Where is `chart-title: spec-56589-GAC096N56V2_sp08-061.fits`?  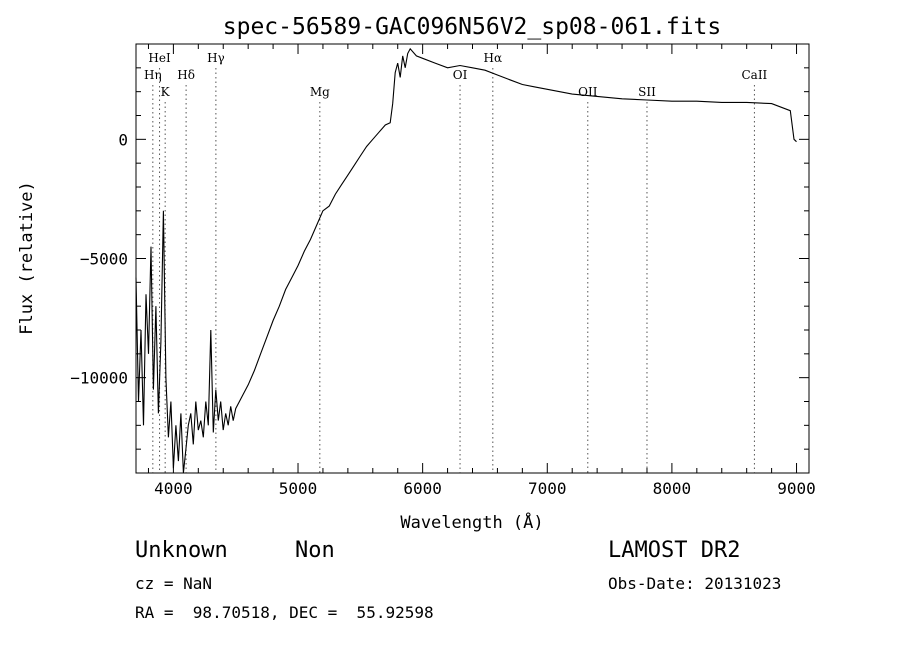
chart-title: spec-56589-GAC096N56V2_sp08-061.fits is located at coordinates (472, 27).